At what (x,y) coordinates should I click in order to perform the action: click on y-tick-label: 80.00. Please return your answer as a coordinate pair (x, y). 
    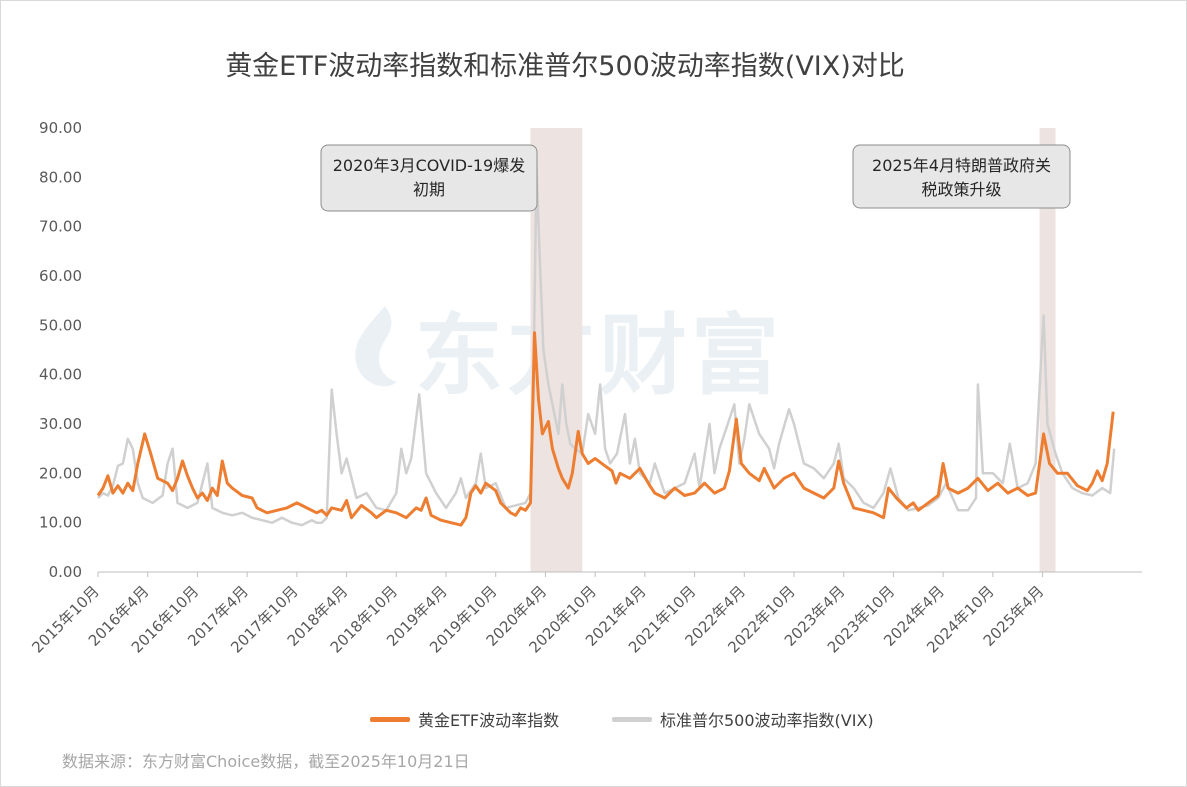
    Looking at the image, I should click on (60, 177).